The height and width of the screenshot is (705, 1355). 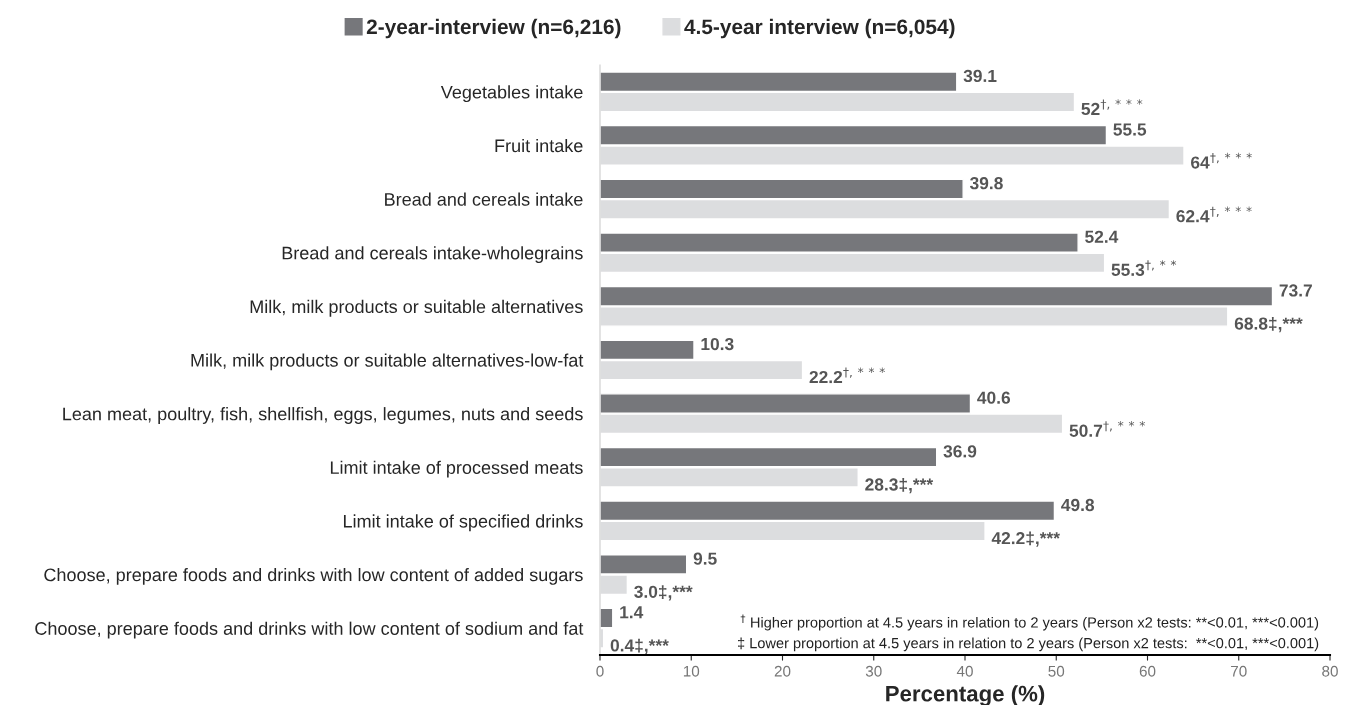 I want to click on y-tick-label: Bread and cereals intake-wholegrains, so click(x=432, y=255).